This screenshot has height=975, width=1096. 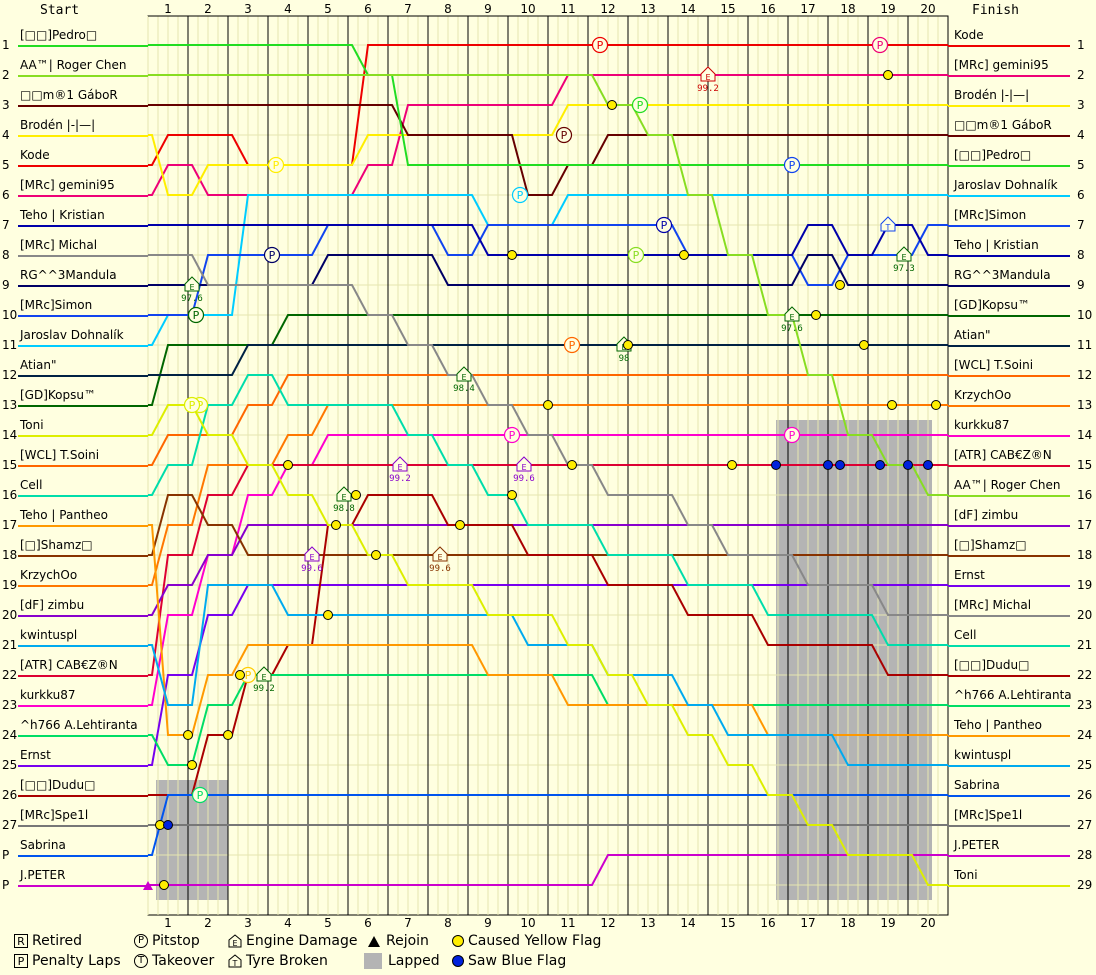 What do you see at coordinates (248, 9) in the screenshot?
I see `lap-label-top: 3` at bounding box center [248, 9].